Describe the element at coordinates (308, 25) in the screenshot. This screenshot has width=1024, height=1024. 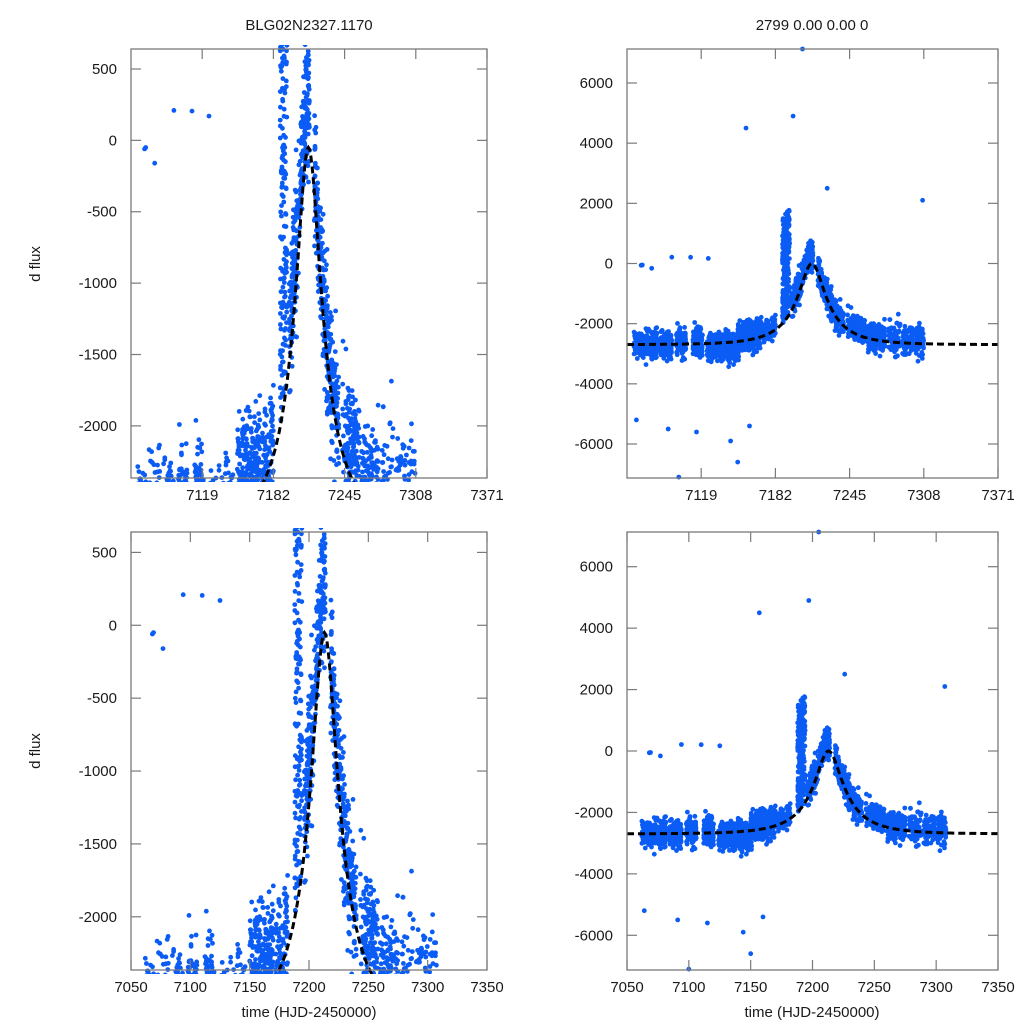
I see `title-left: BLG02N2327.1170` at that location.